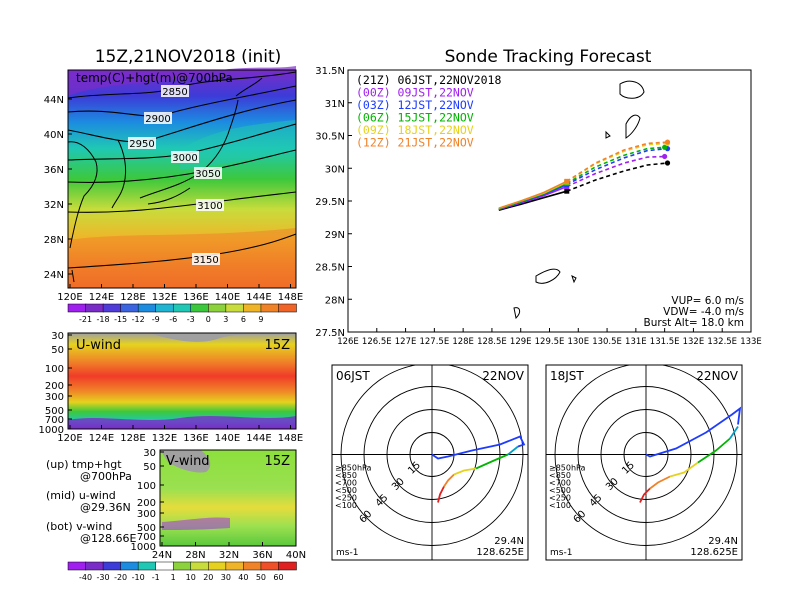 The height and width of the screenshot is (612, 792). Describe the element at coordinates (335, 104) in the screenshot. I see `track-y-tick: 31N` at that location.